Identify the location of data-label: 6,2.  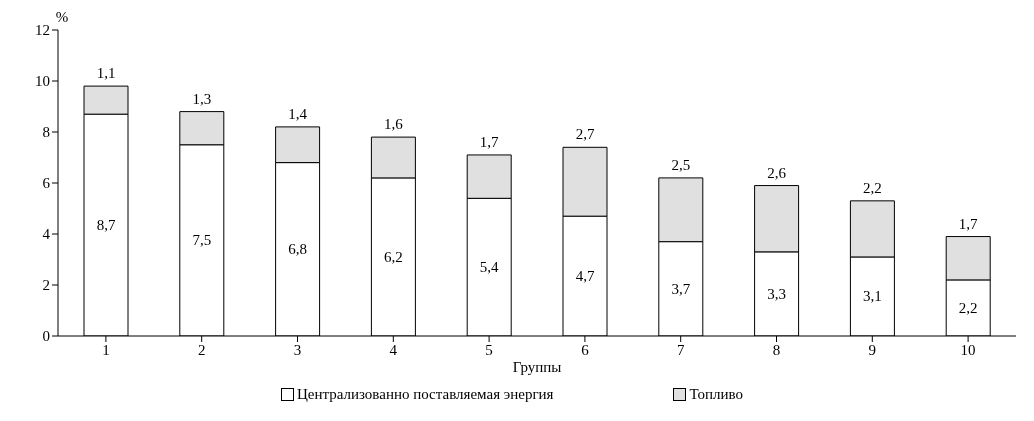
(393, 256).